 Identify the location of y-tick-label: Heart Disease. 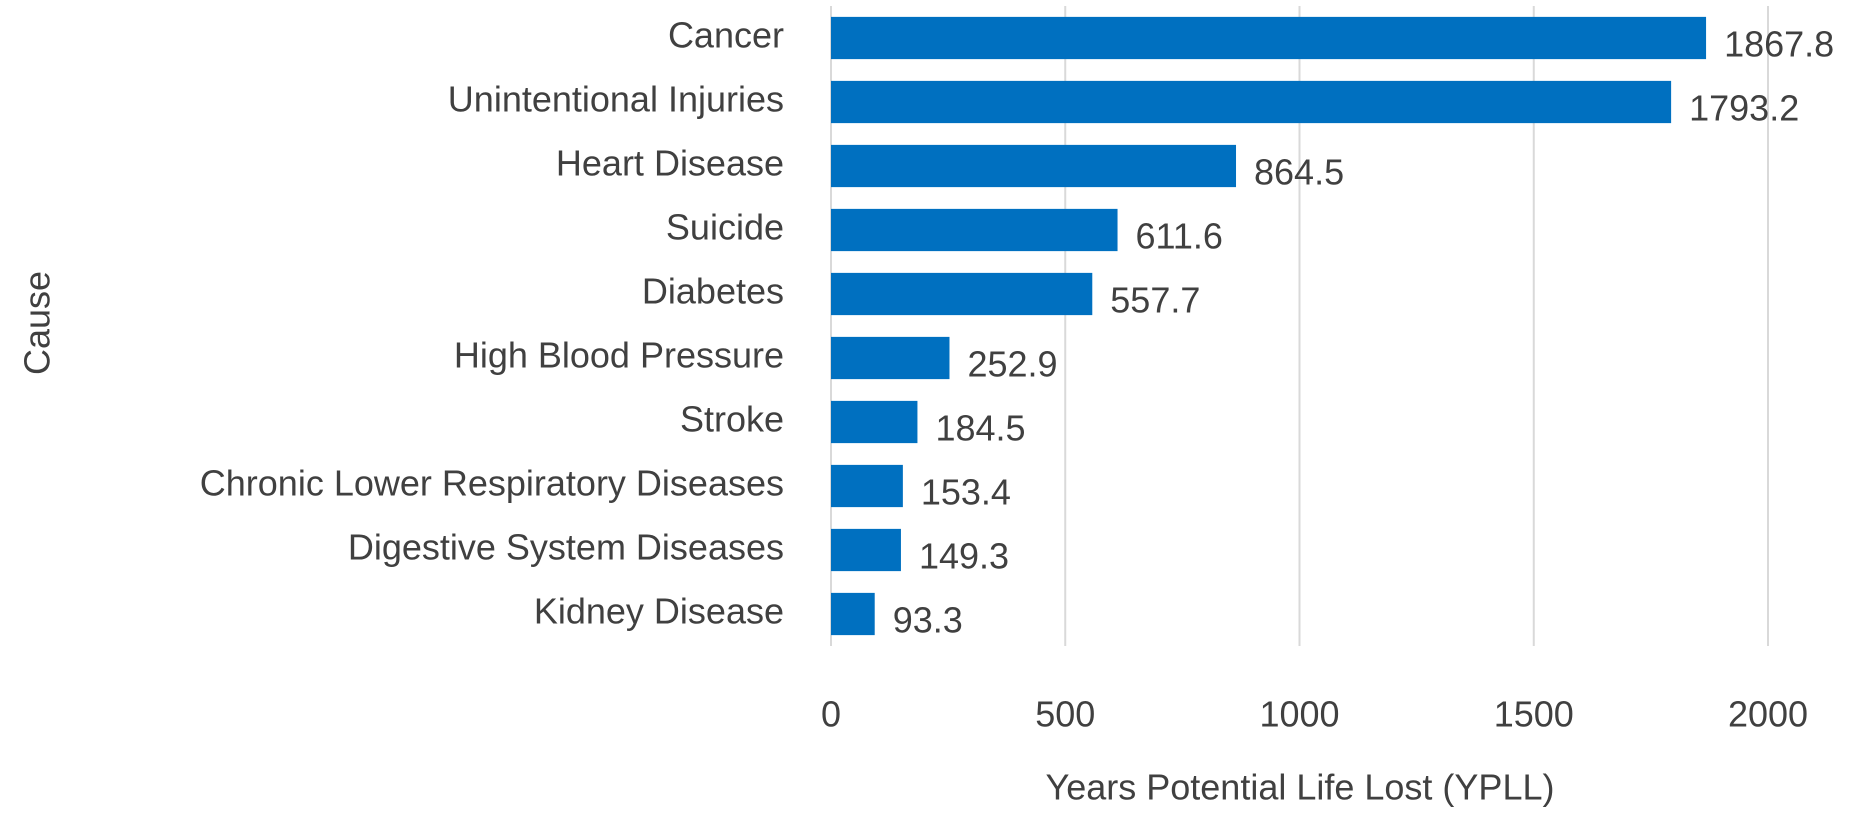
(670, 163).